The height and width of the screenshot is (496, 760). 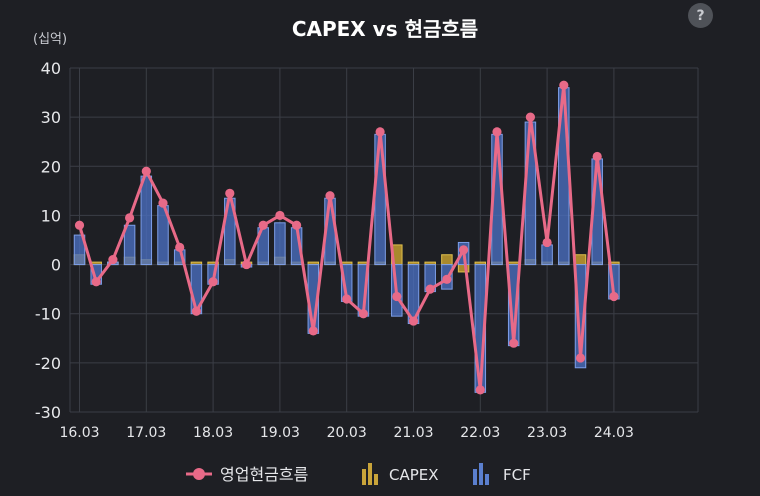 What do you see at coordinates (517, 475) in the screenshot?
I see `legend-label-fcf: FCF` at bounding box center [517, 475].